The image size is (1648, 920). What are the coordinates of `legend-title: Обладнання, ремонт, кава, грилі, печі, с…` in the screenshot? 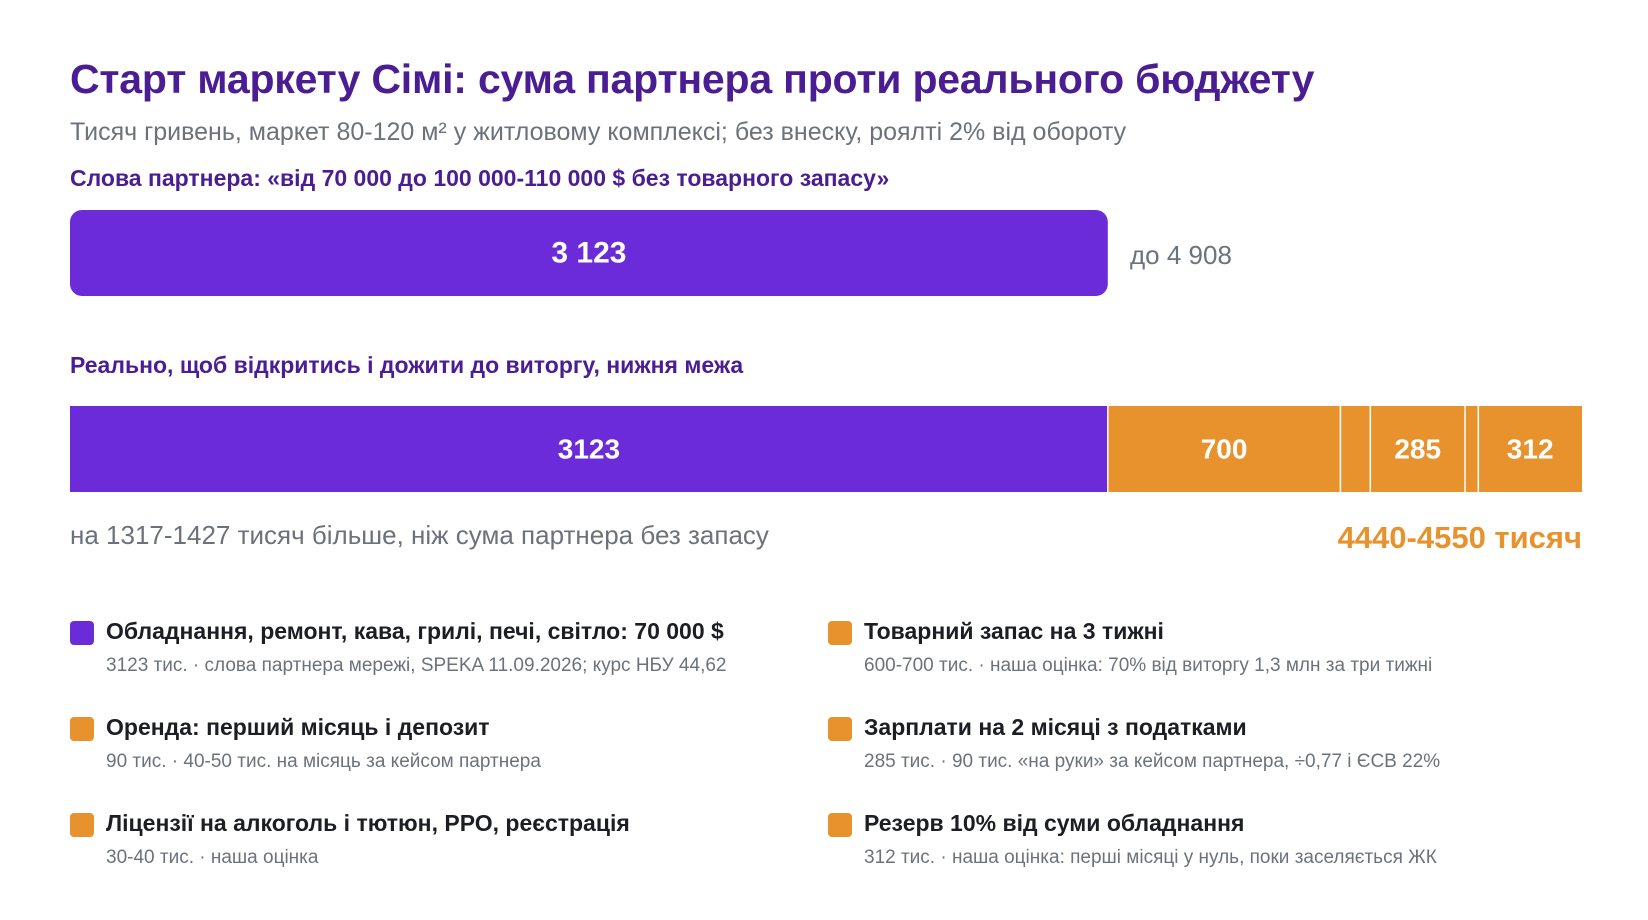 It's located at (415, 631).